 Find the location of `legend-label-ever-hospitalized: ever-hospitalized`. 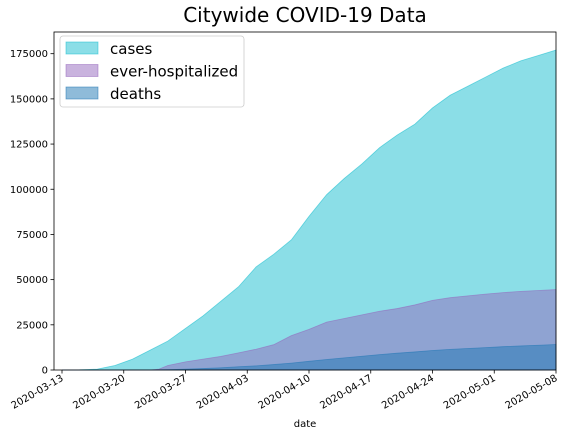

legend-label-ever-hospitalized: ever-hospitalized is located at coordinates (174, 72).